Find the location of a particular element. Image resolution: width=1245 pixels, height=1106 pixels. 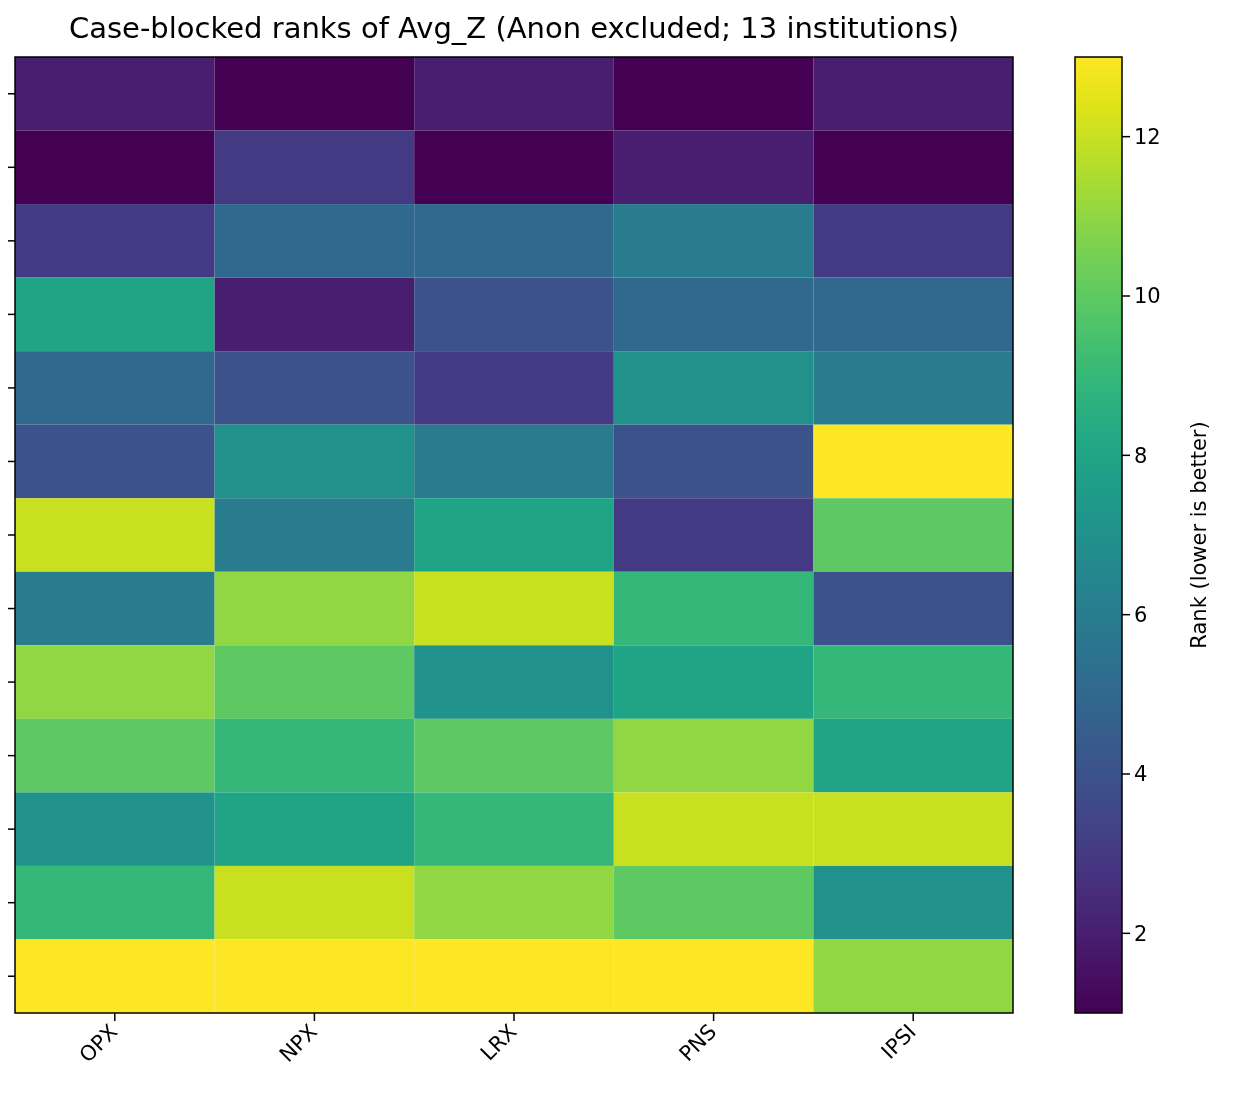

color-bar-label: 6 is located at coordinates (1141, 615).